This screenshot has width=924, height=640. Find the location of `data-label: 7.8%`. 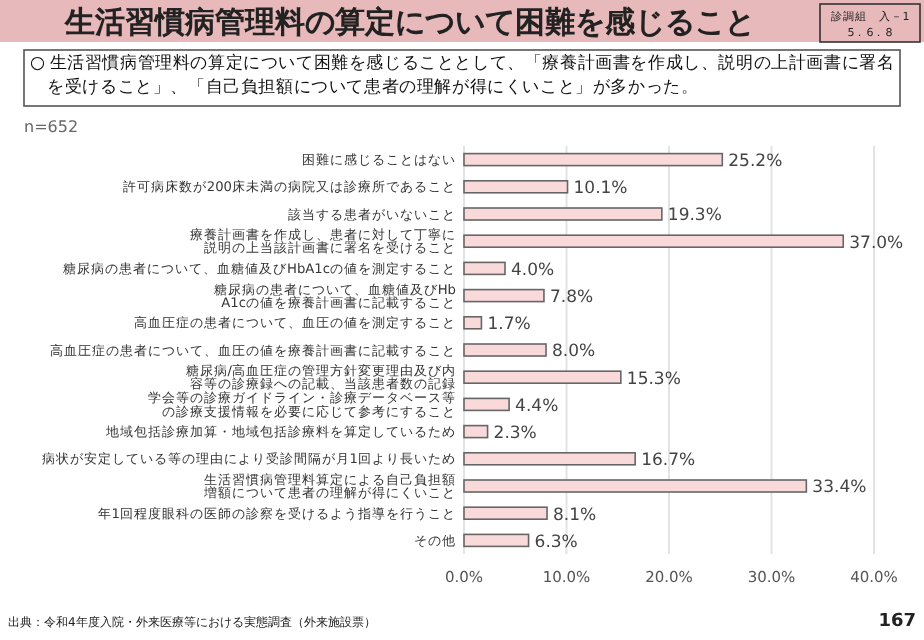

data-label: 7.8% is located at coordinates (571, 298).